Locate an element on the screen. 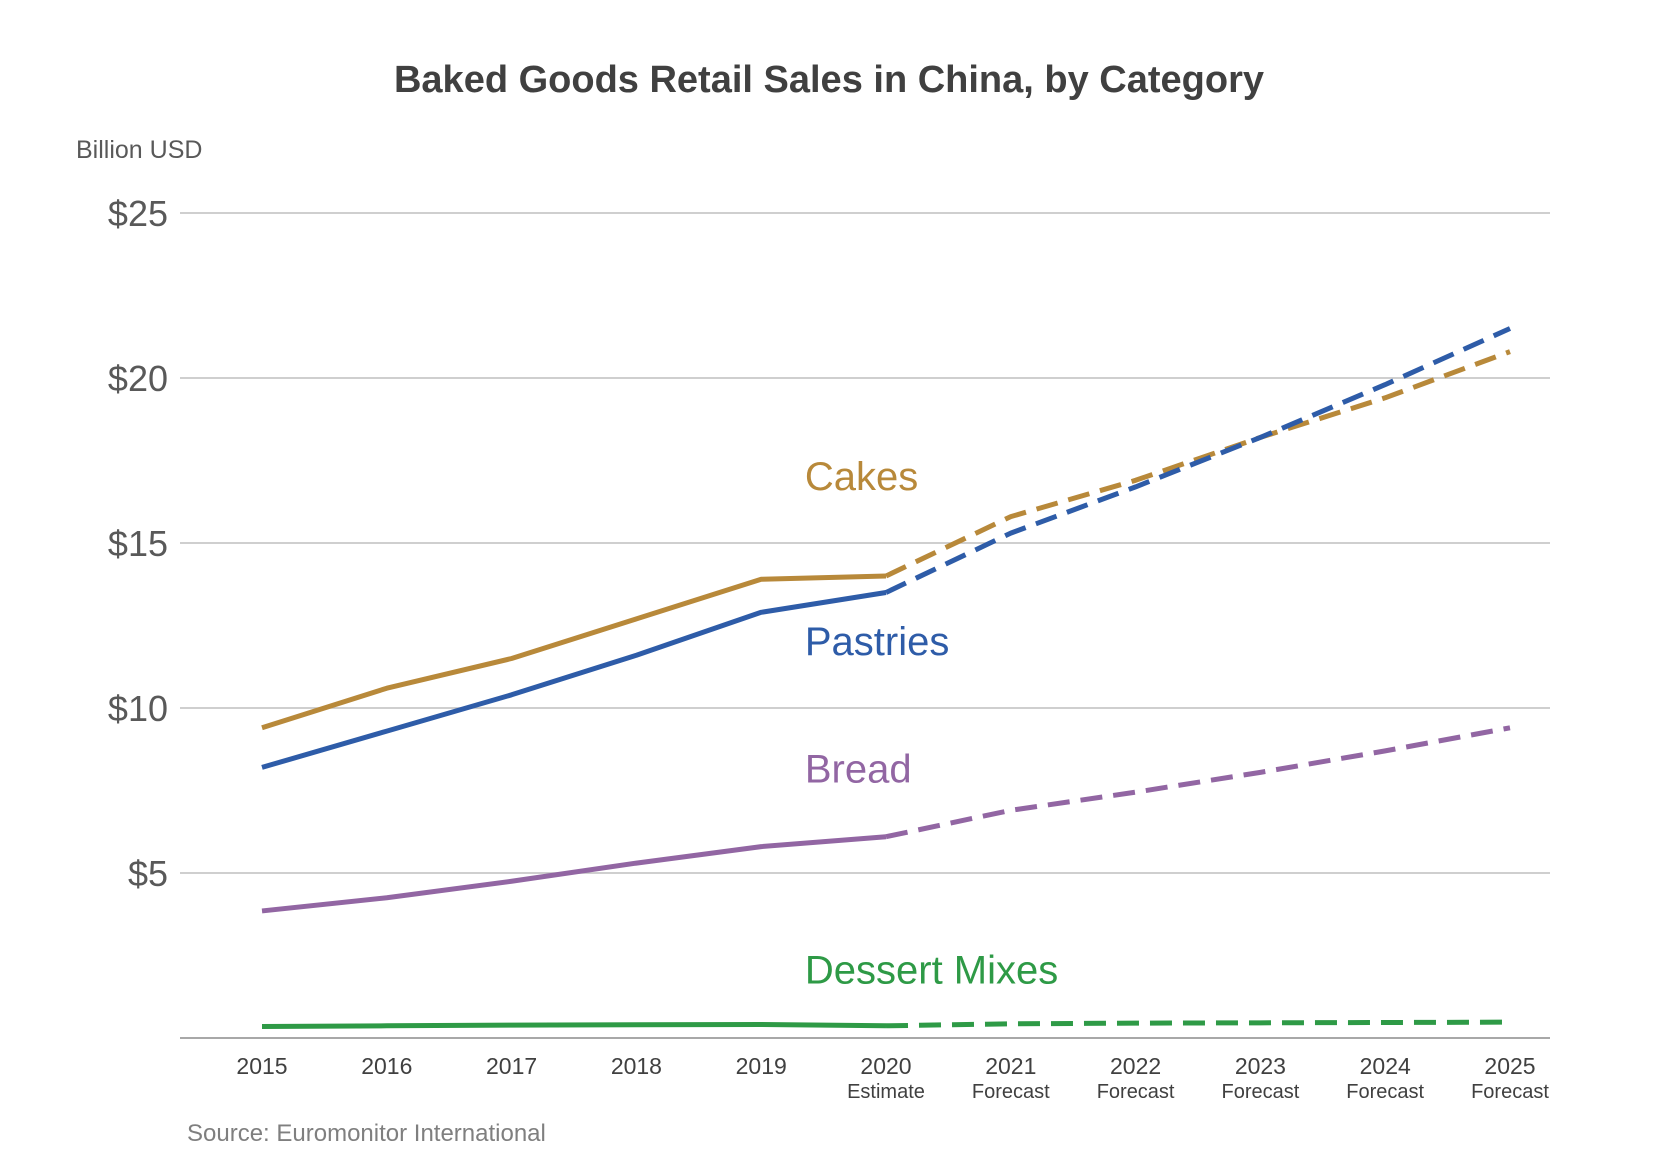 The image size is (1658, 1171). series-label-bread: Bread is located at coordinates (858, 769).